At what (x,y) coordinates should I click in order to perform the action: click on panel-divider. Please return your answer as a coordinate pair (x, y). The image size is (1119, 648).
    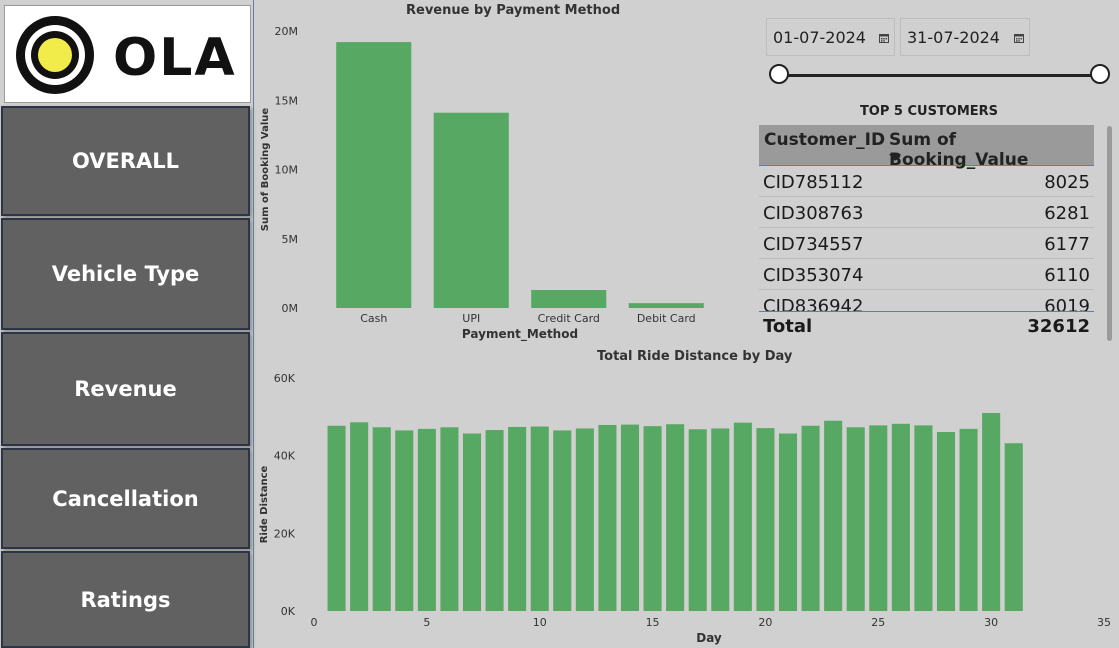
    Looking at the image, I should click on (253, 324).